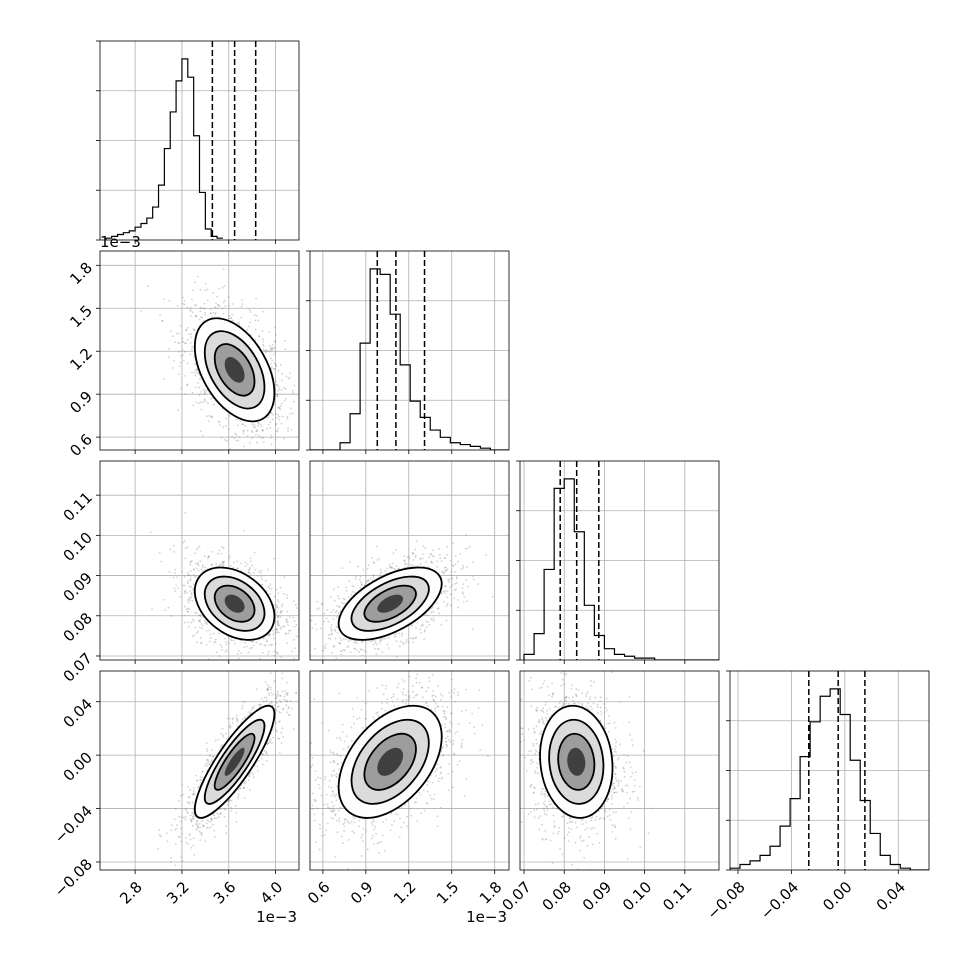 The image size is (970, 970). What do you see at coordinates (199, 770) in the screenshot?
I see `grid-lines` at bounding box center [199, 770].